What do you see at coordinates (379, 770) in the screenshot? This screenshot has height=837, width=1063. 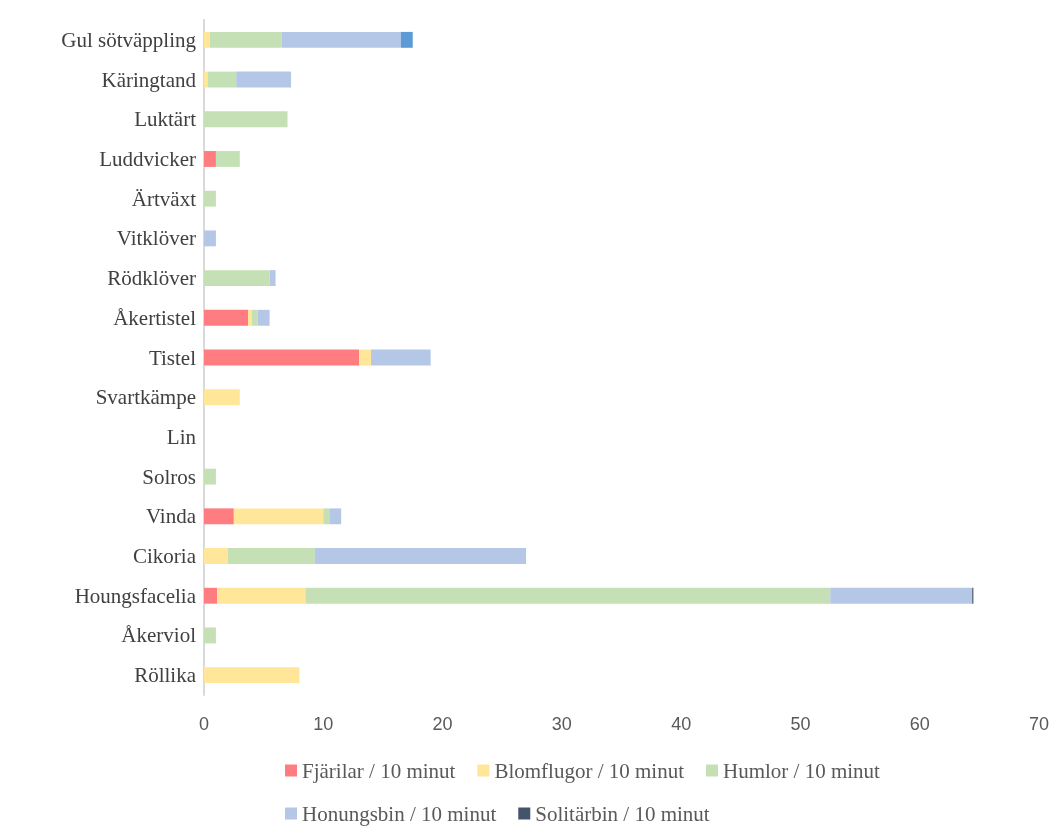 I see `legend-label: Fjärilar / 10 minut` at bounding box center [379, 770].